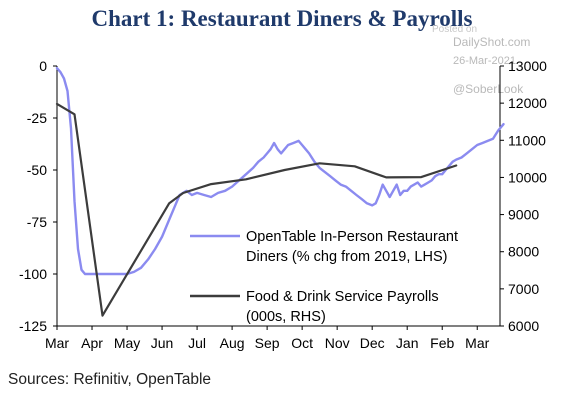 The width and height of the screenshot is (564, 406). I want to click on right-tick-label: 6000, so click(523, 326).